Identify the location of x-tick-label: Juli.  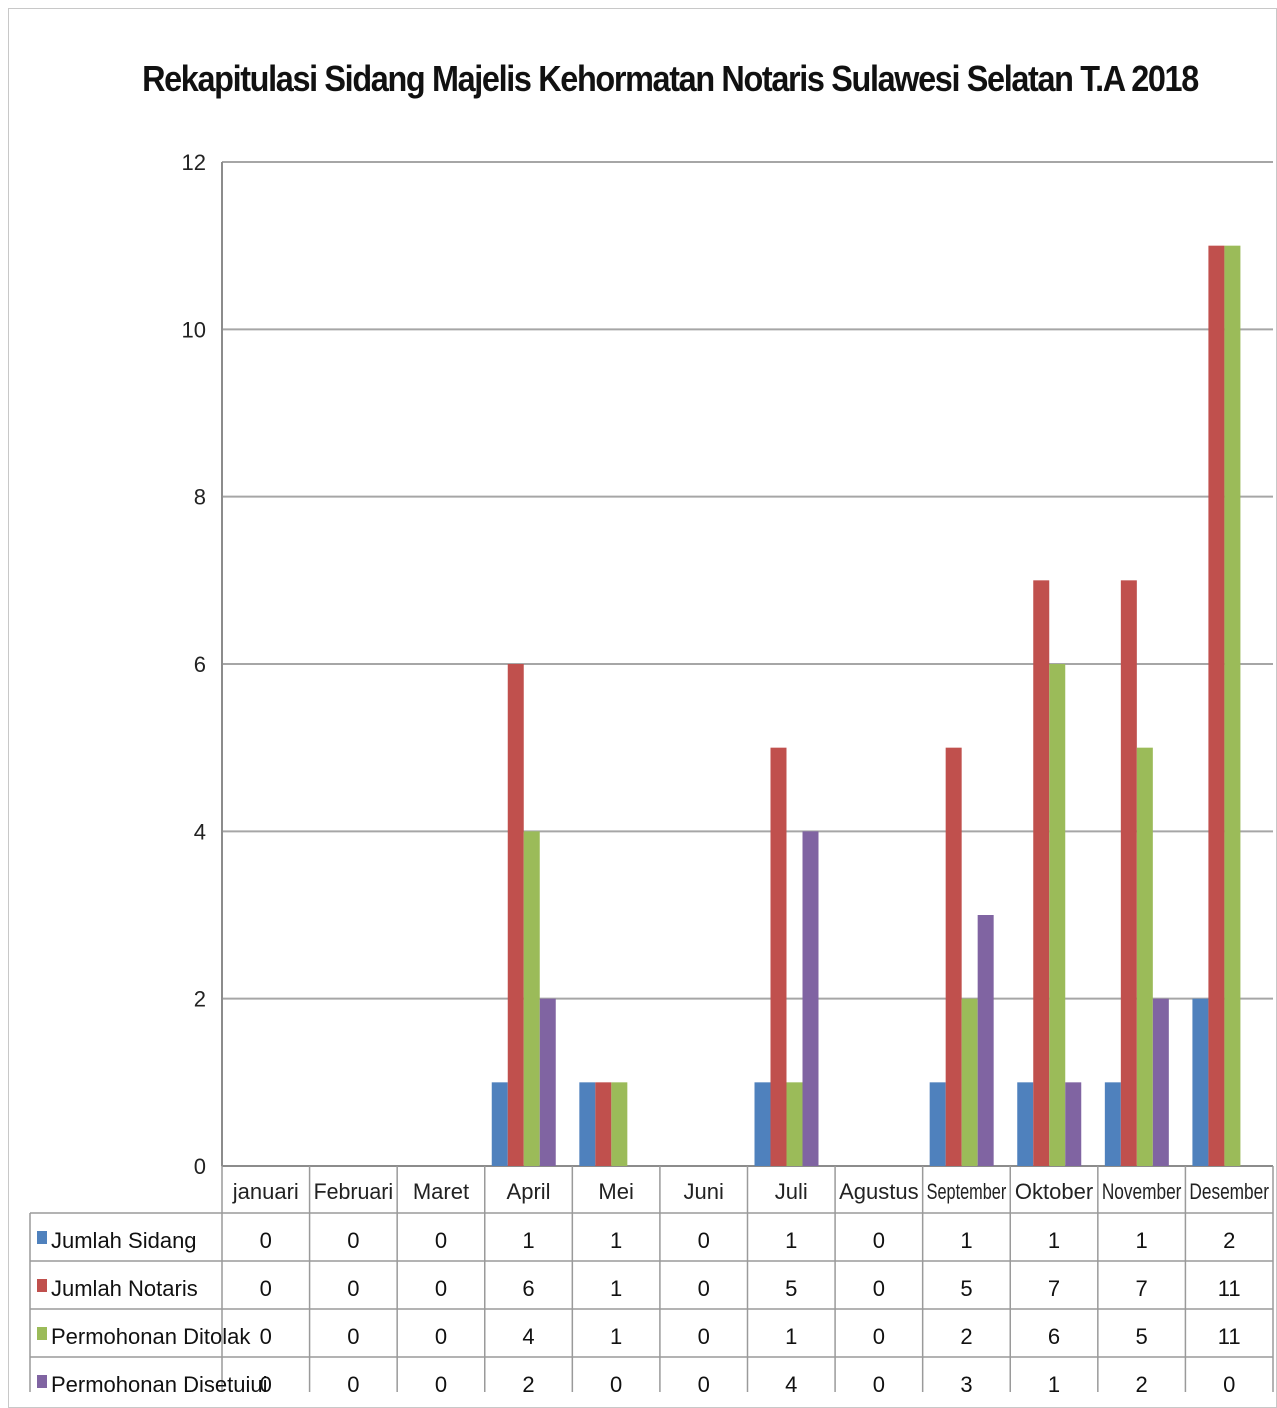
(791, 1191).